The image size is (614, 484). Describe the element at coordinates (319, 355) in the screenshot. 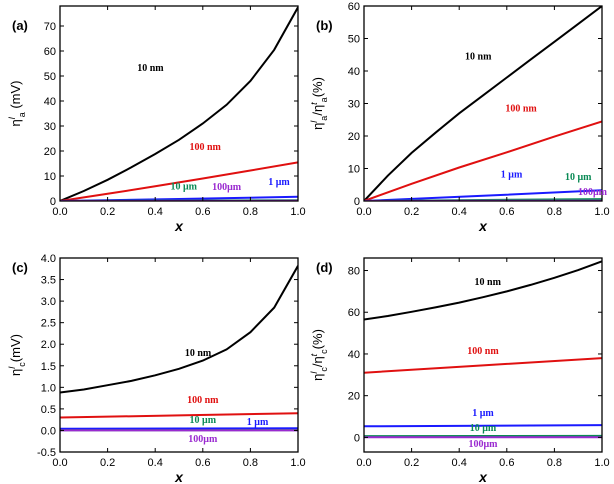

I see `y-axis-label: ηlc/ηtc(%)` at that location.